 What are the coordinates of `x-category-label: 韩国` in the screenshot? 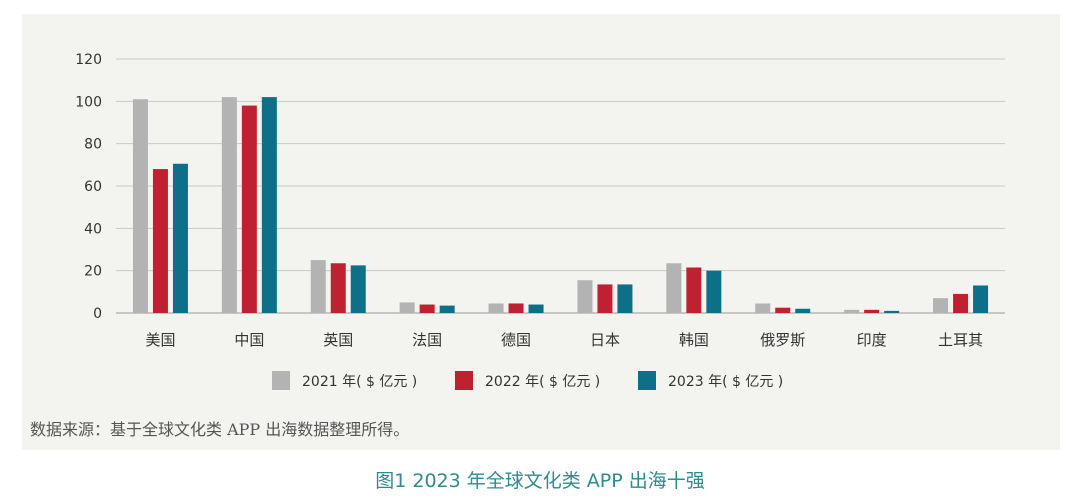 It's located at (694, 340).